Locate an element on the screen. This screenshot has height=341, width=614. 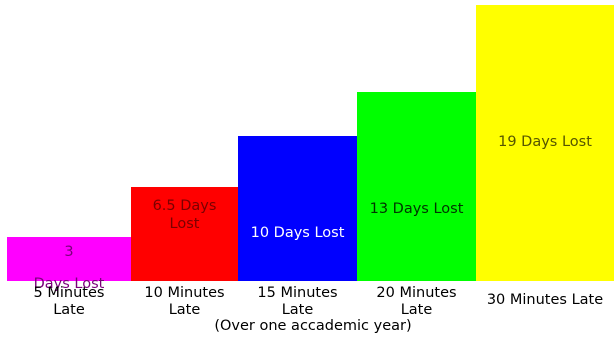
category-label: 5 Minutes Late is located at coordinates (69, 302).